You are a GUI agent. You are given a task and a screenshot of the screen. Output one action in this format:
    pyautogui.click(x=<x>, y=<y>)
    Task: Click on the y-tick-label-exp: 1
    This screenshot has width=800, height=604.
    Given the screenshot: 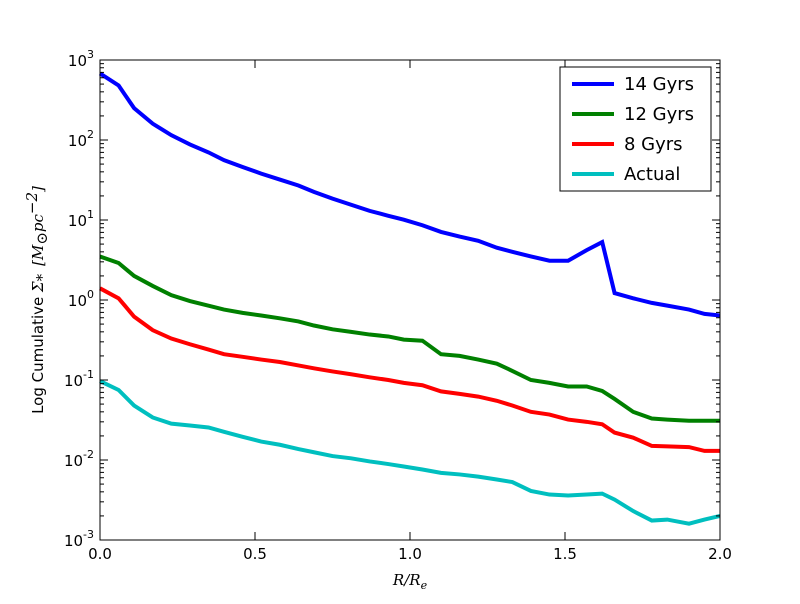 What is the action you would take?
    pyautogui.click(x=90, y=214)
    